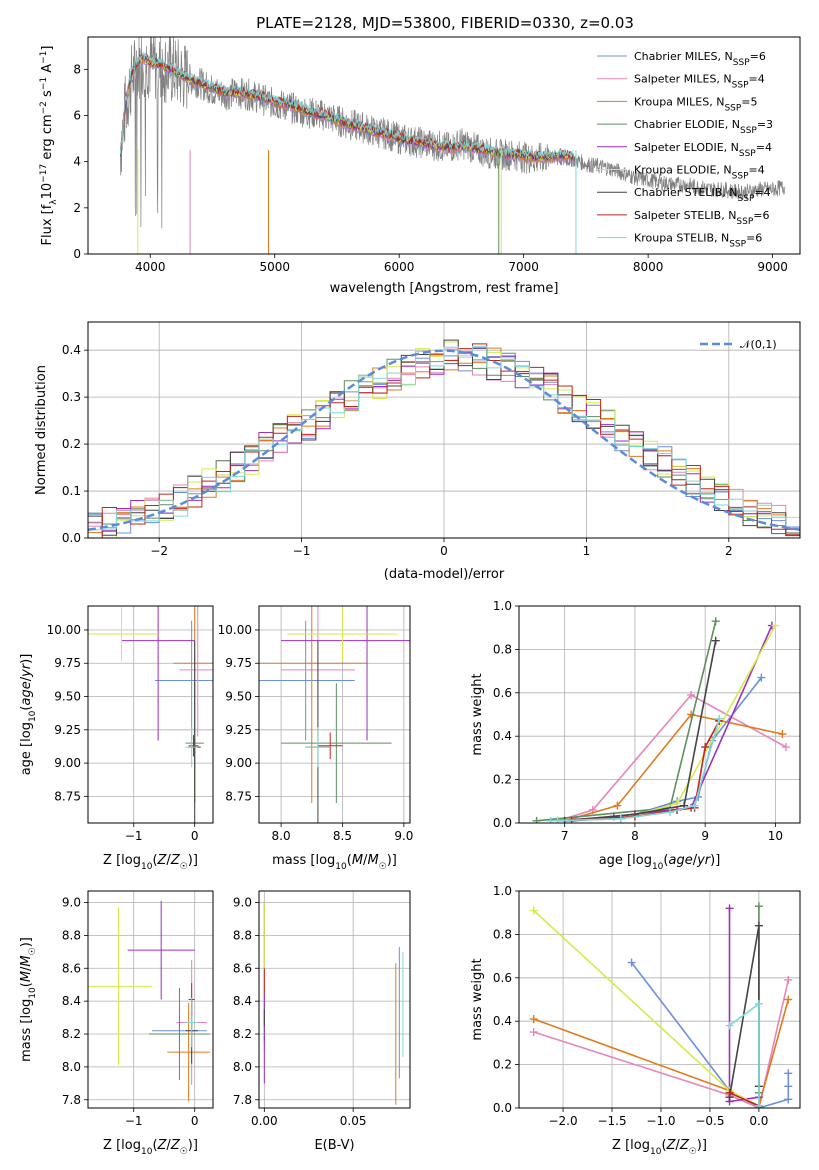  Describe the element at coordinates (502, 1108) in the screenshot. I see `y-tick-label: 0.0` at that location.